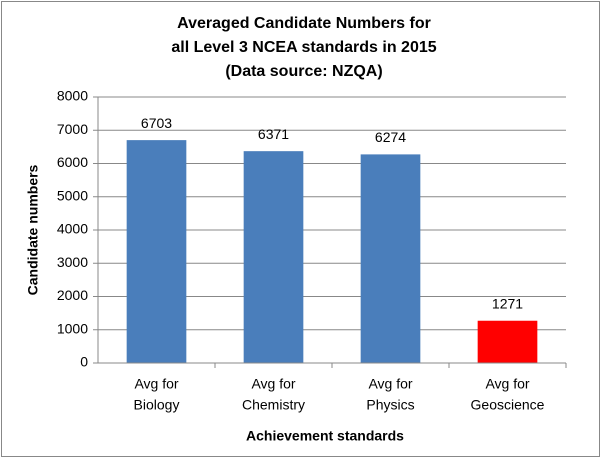 This screenshot has height=459, width=602. Describe the element at coordinates (303, 47) in the screenshot. I see `chart-title: all Level 3 NCEA standards in 2015` at that location.